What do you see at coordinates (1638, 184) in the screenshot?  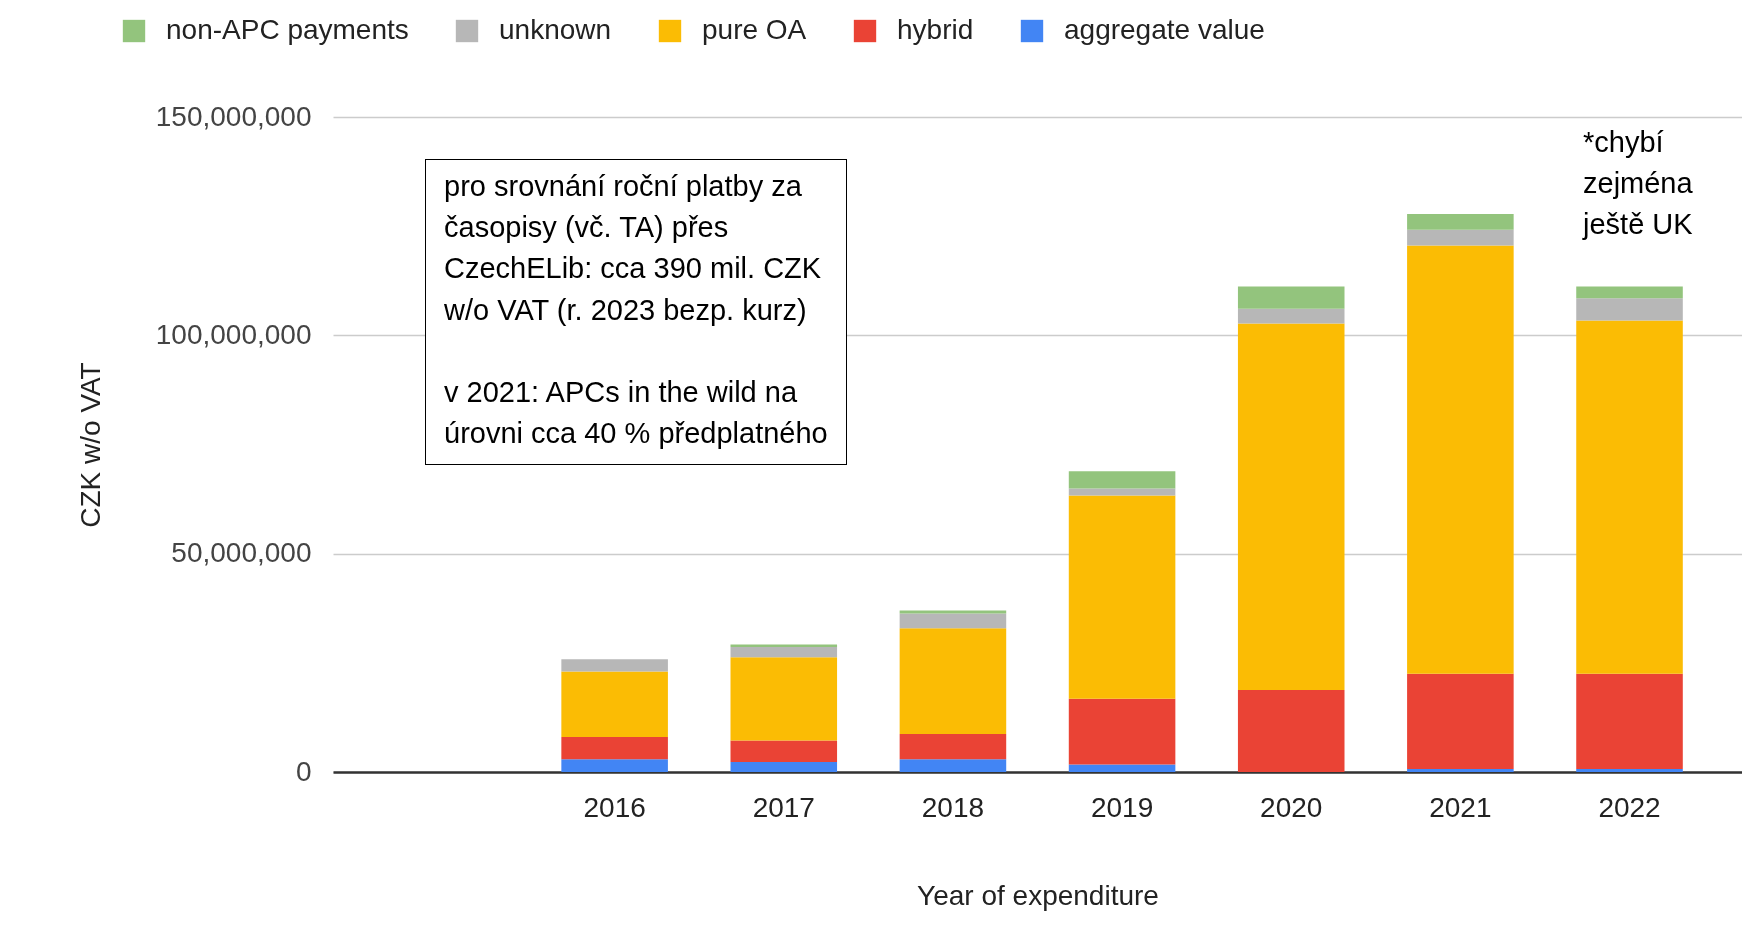 I see `annotation: *chybí zejména ještě UK` at bounding box center [1638, 184].